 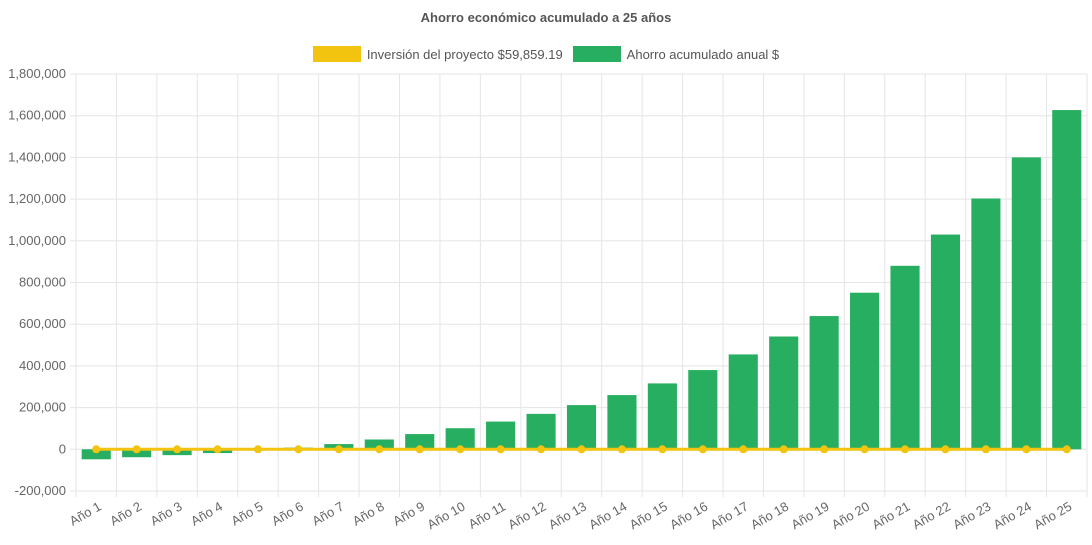 I want to click on y-tick-label: 200,000, so click(x=42, y=407).